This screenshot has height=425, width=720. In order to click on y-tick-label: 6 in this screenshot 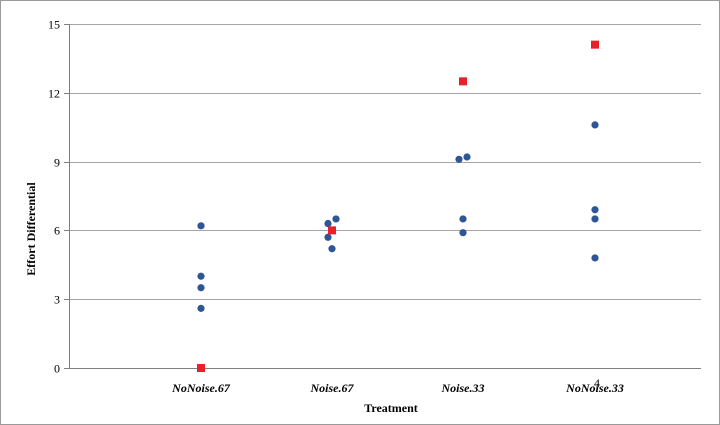, I will do `click(57, 231)`.